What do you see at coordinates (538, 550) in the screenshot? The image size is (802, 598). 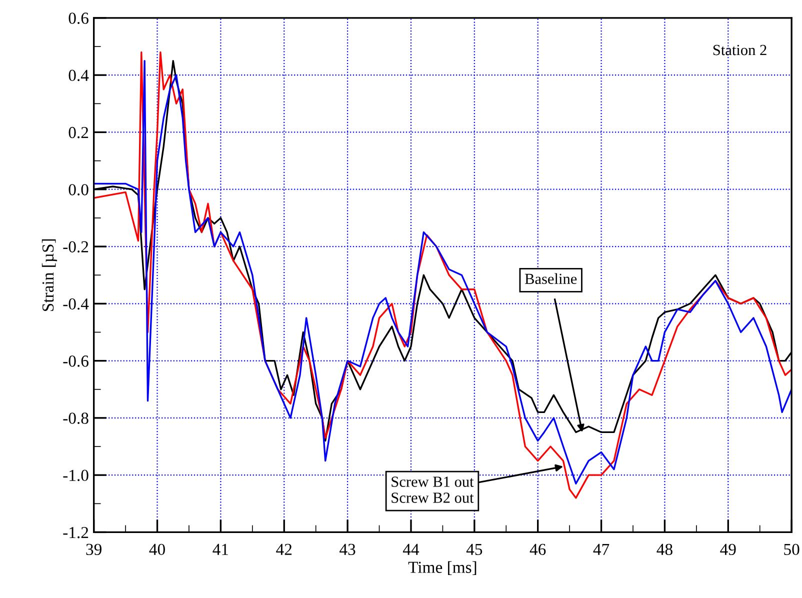 I see `x-tick-label: 46` at bounding box center [538, 550].